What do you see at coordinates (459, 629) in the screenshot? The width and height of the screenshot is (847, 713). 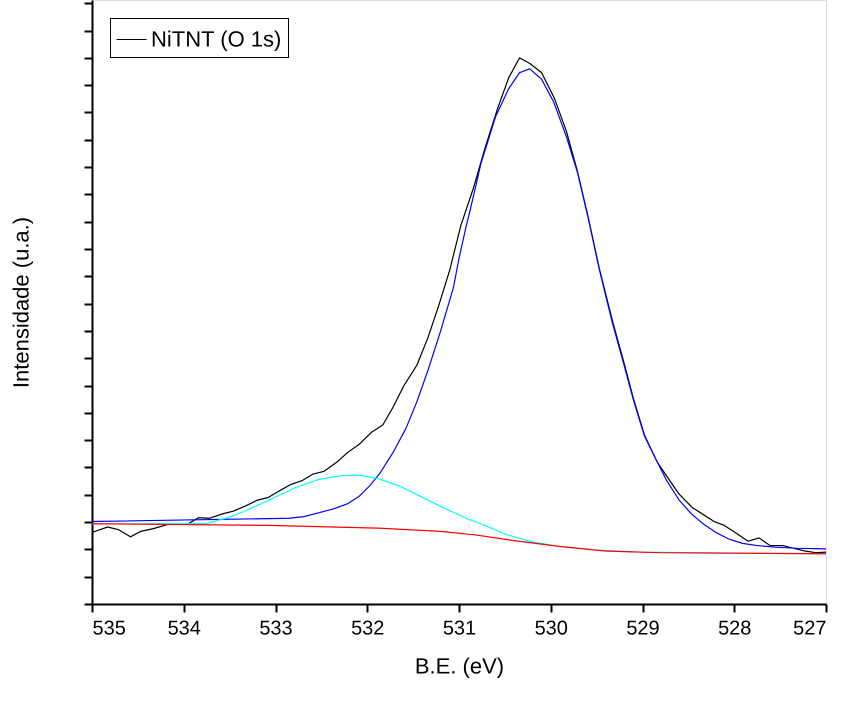 I see `x-tick-label: 531` at bounding box center [459, 629].